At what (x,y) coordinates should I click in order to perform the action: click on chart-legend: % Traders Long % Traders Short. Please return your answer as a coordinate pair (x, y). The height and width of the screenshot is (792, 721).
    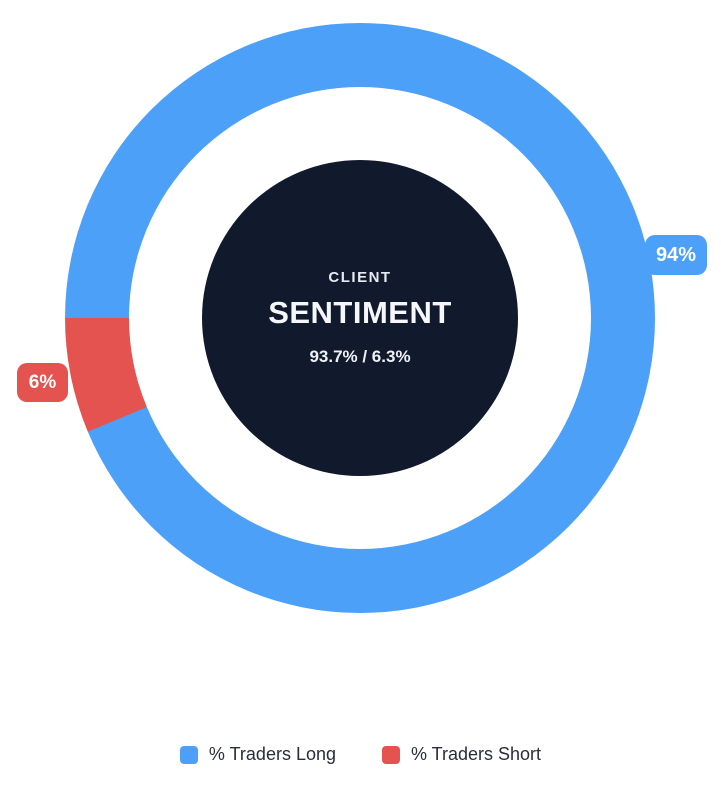
    Looking at the image, I should click on (360, 754).